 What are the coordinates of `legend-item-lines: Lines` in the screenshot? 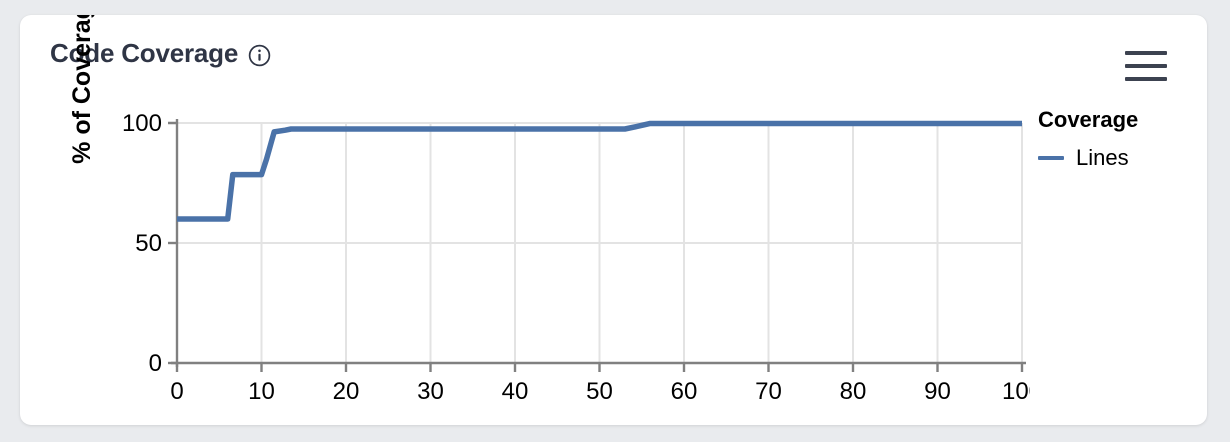 It's located at (1118, 158).